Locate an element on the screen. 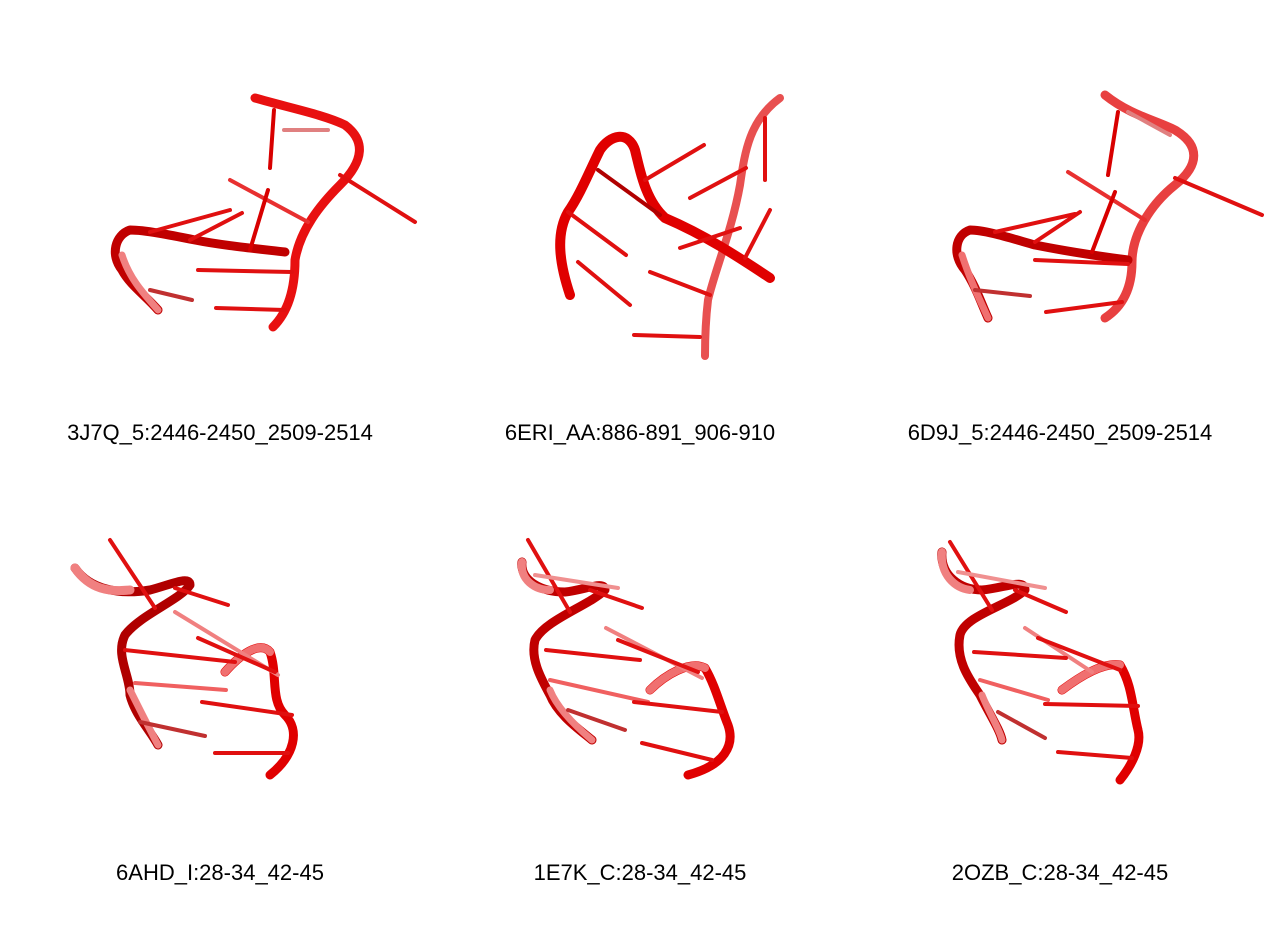 This screenshot has height=940, width=1280. structure-panel: 2OZB_C:28-34_42-45 is located at coordinates (1060, 662).